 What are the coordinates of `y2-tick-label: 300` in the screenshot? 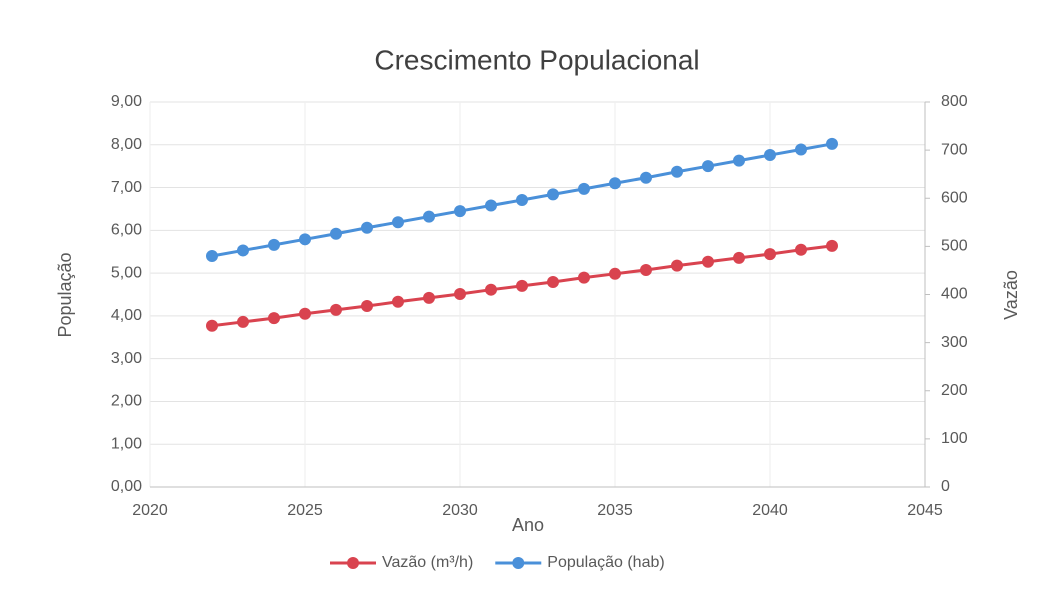 It's located at (954, 342).